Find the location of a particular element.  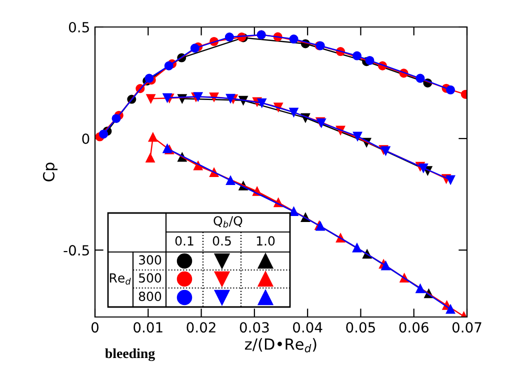

y-axis-title: Cp is located at coordinates (50, 172).